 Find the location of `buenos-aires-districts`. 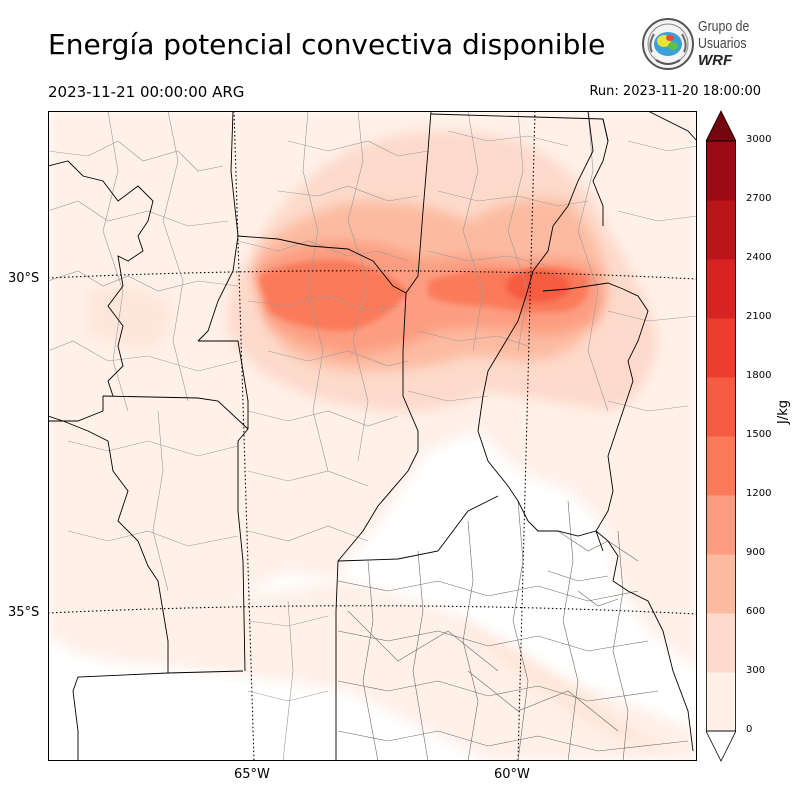

buenos-aires-districts is located at coordinates (513, 630).